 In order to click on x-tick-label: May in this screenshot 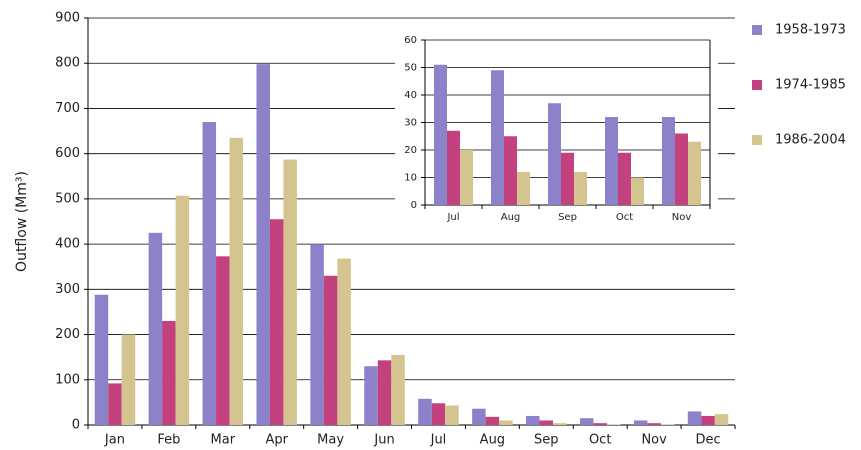, I will do `click(330, 440)`.